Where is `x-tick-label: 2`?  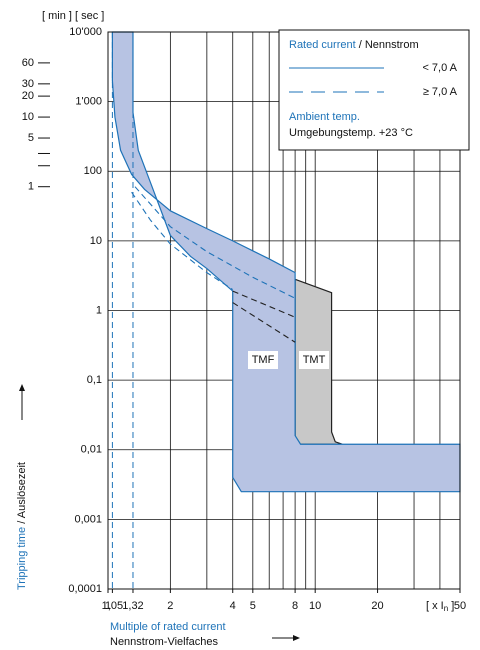 x-tick-label: 2 is located at coordinates (170, 606).